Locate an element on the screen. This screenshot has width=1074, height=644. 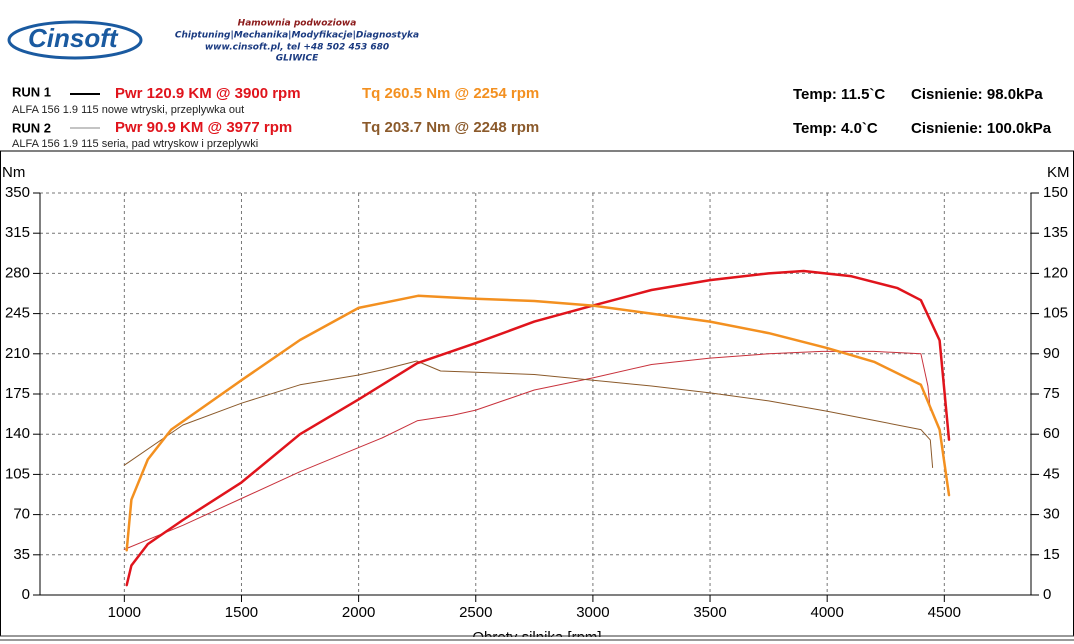
y-tick-label: 210 is located at coordinates (17, 353).